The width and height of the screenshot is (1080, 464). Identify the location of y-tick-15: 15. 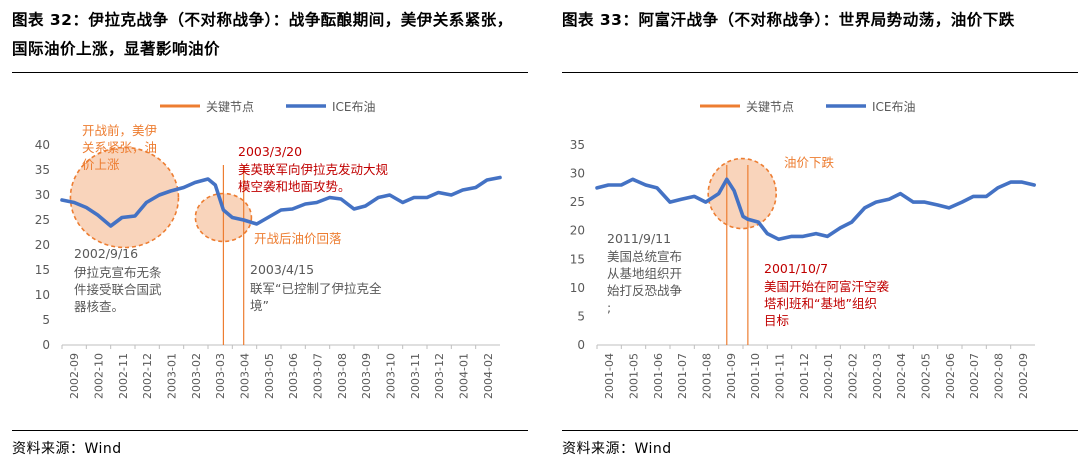
(42, 270).